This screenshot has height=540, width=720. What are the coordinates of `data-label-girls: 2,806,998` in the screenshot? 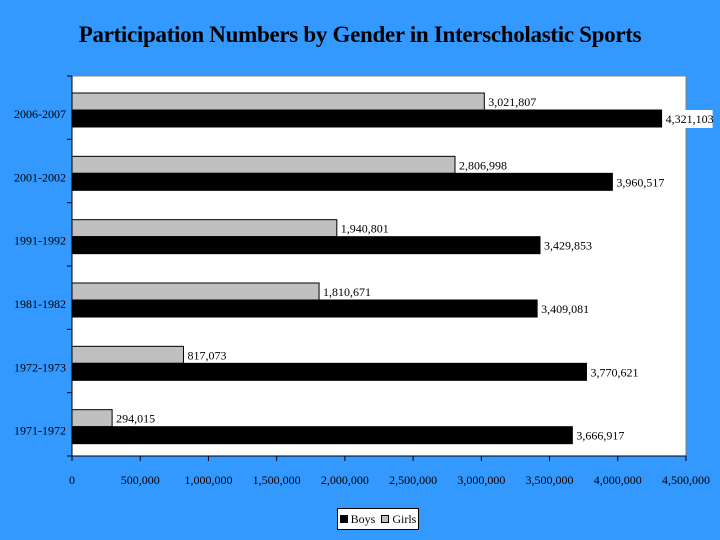 It's located at (483, 165).